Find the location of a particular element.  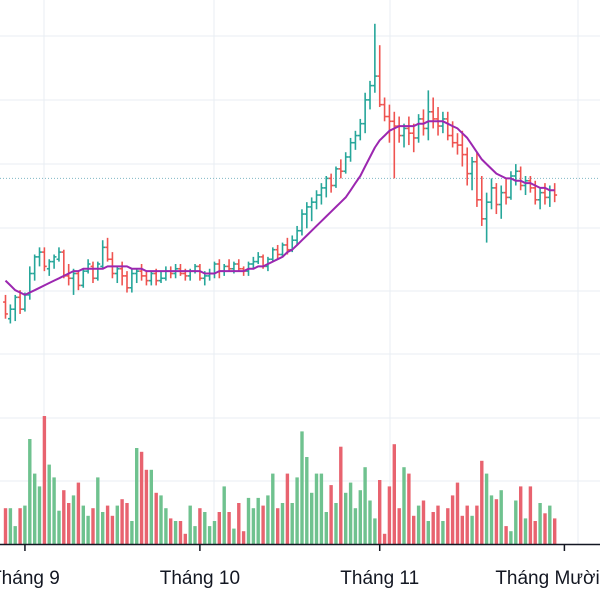

x-tick-label: Tháng 11 is located at coordinates (379, 578).